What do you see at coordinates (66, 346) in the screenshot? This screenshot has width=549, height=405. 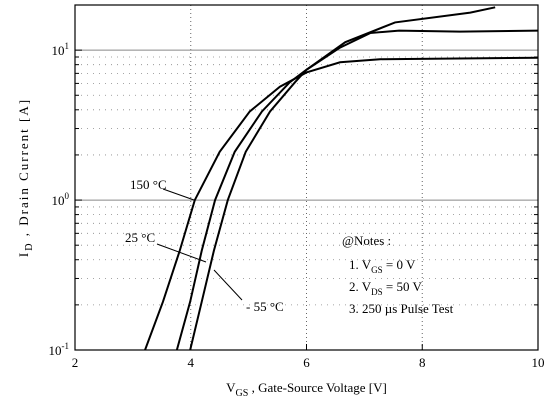 I see `y-tick-exponent: -1` at bounding box center [66, 346].